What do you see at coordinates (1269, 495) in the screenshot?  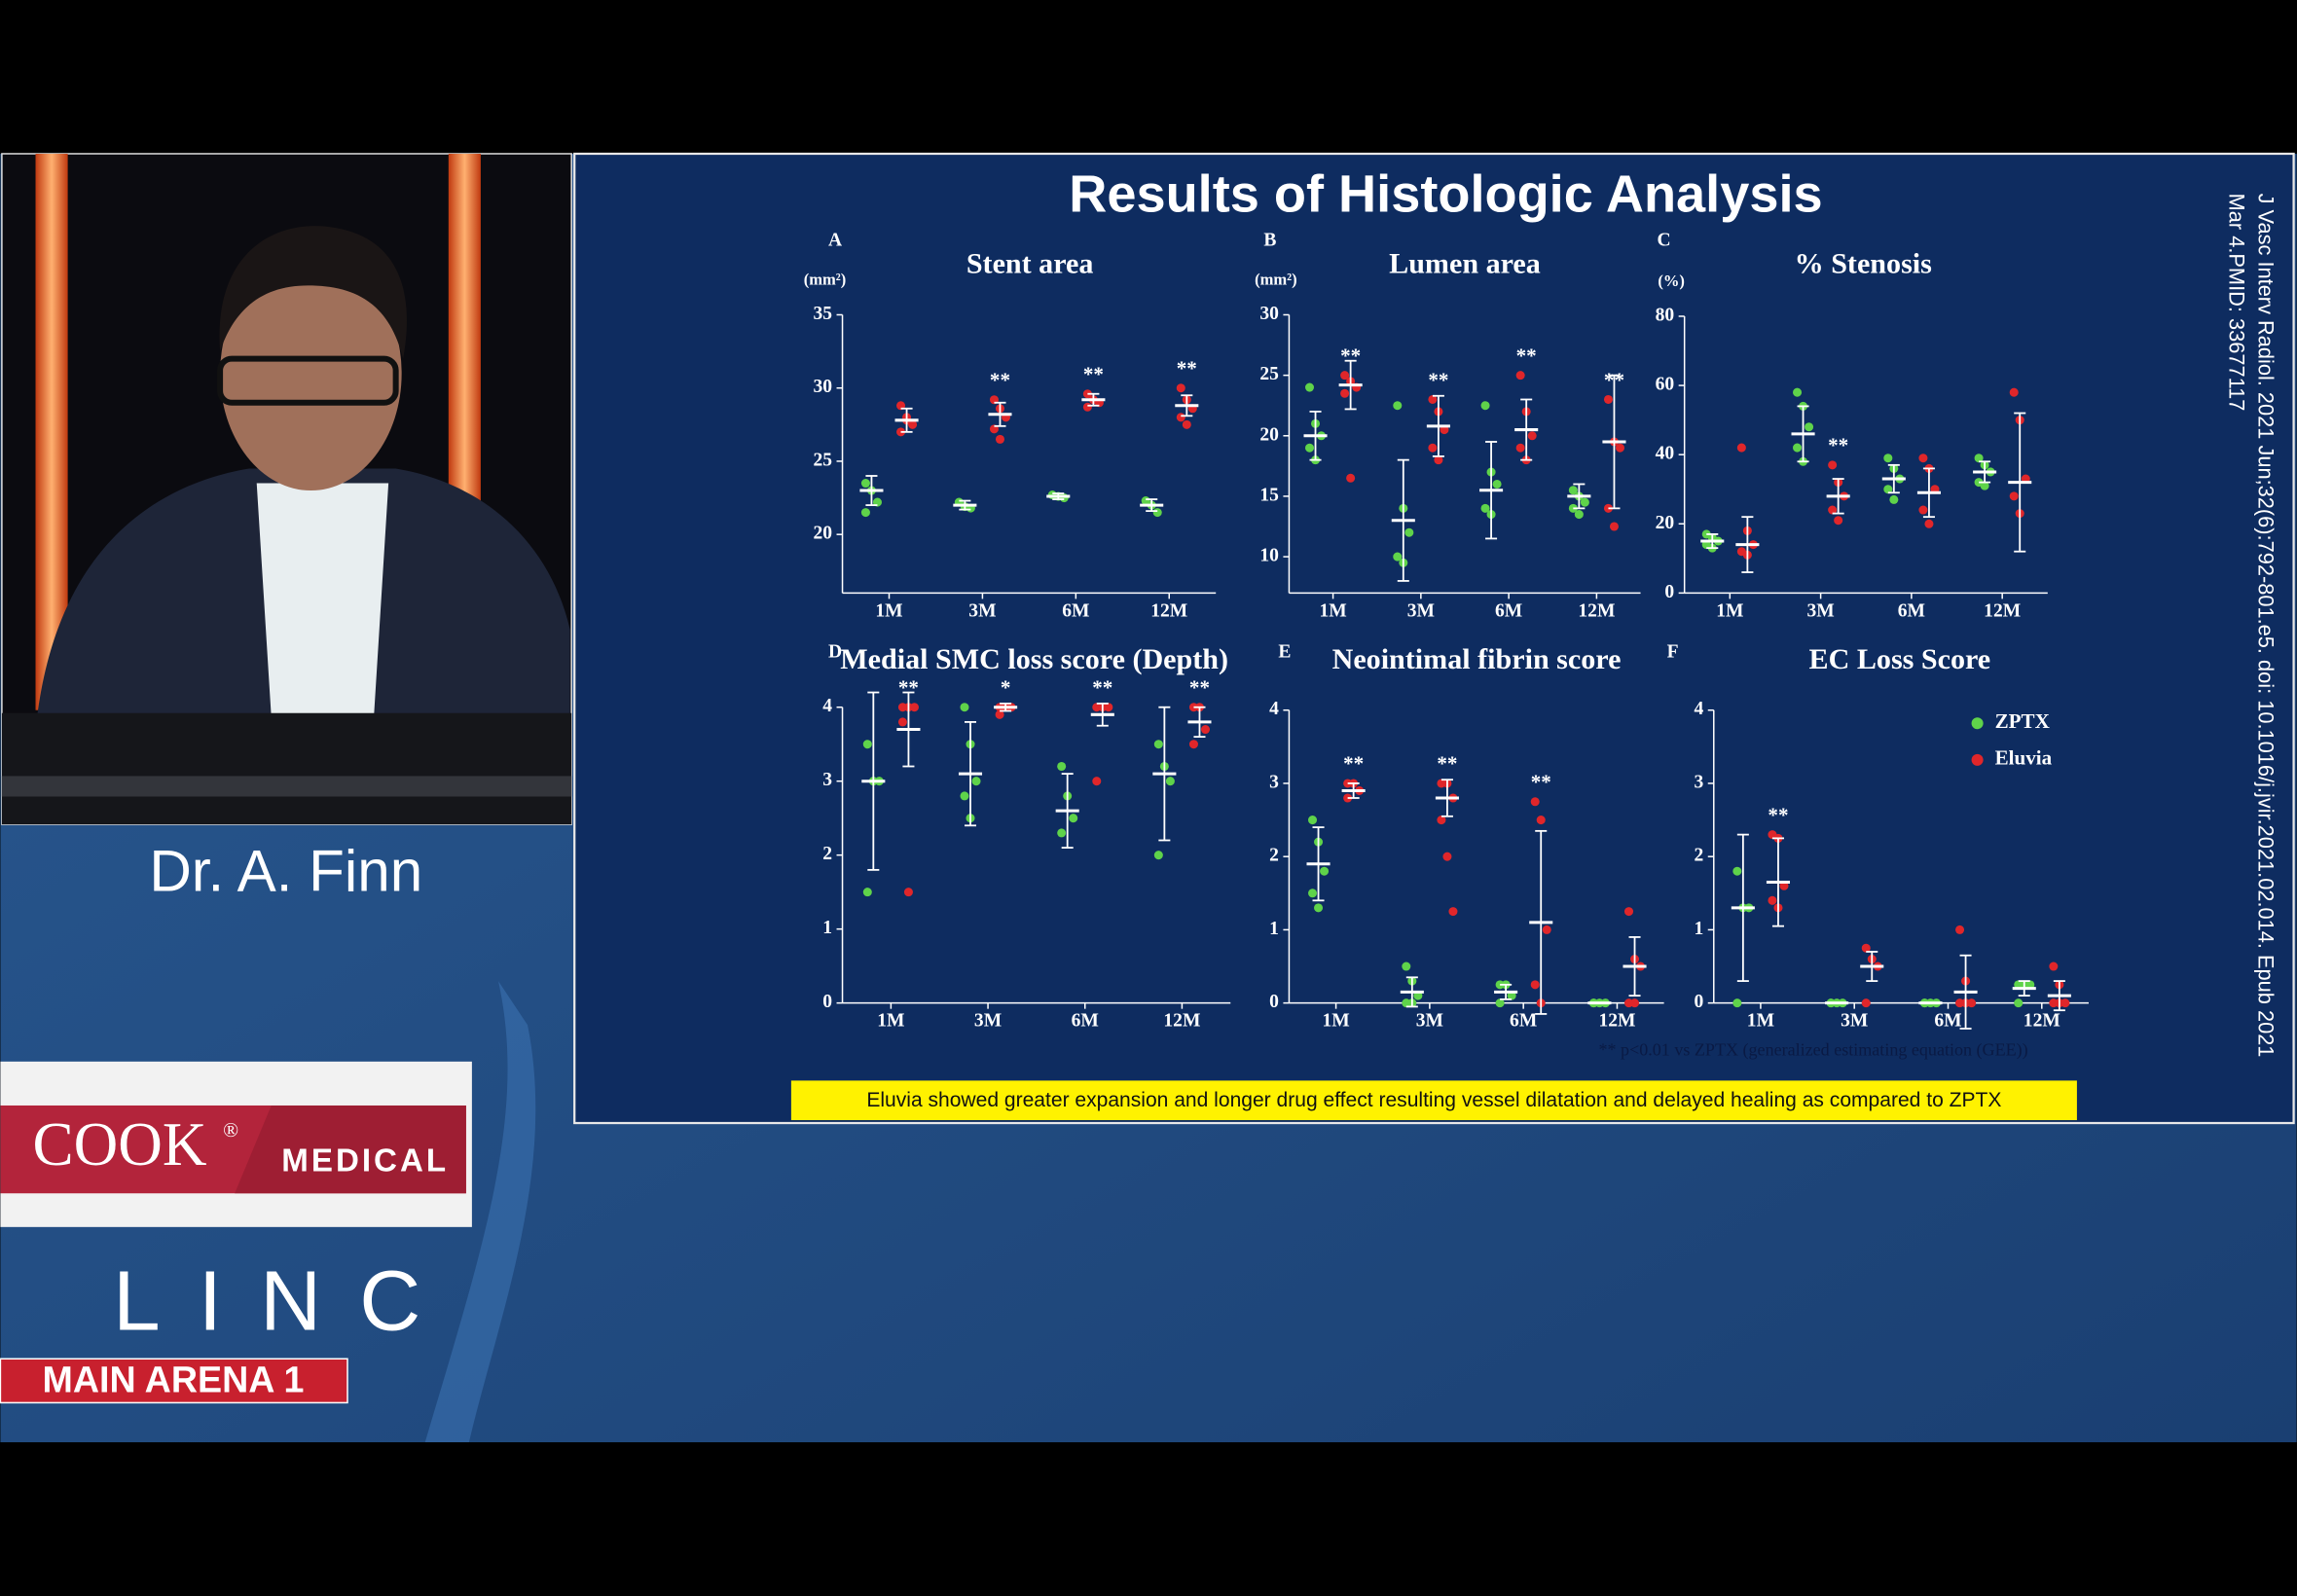 I see `y-tick-label: 15` at bounding box center [1269, 495].